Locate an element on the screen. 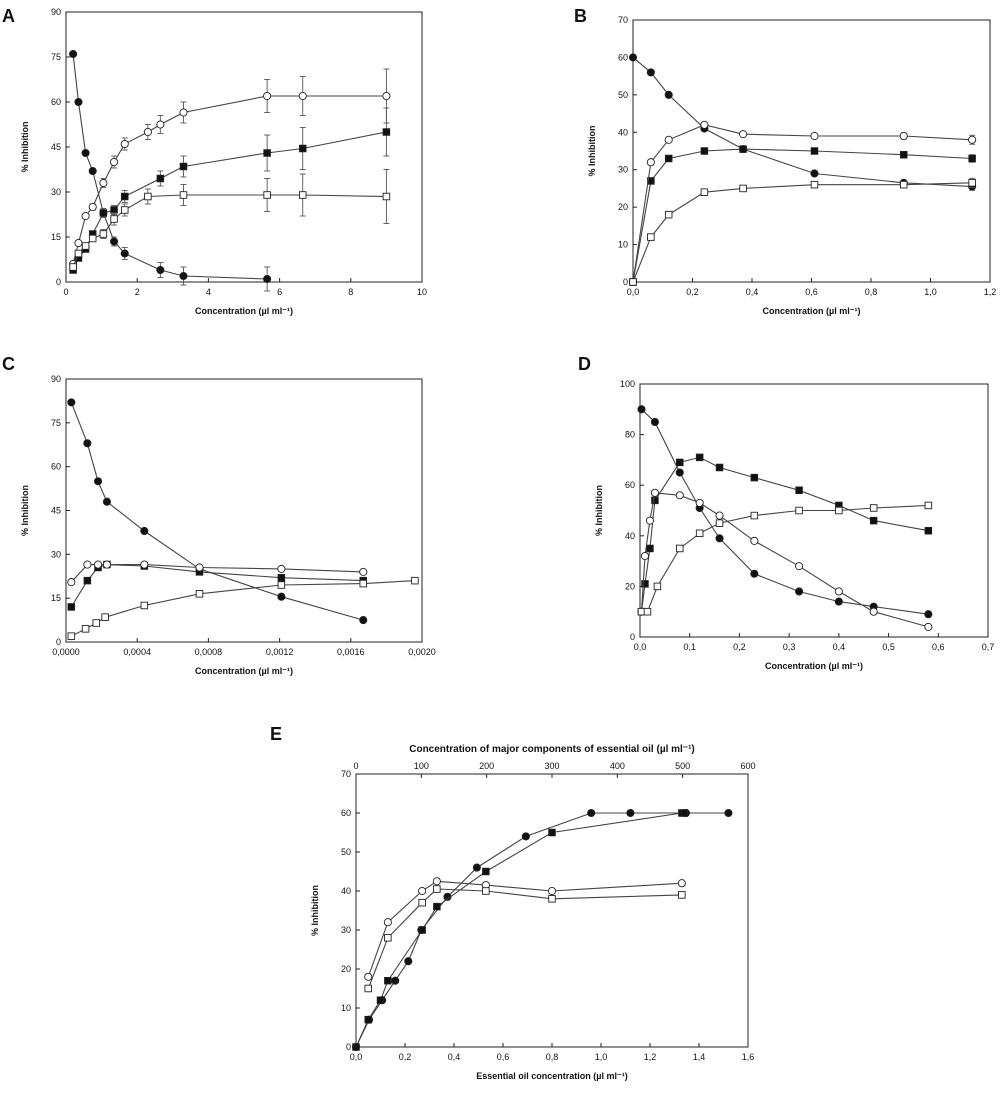 This screenshot has width=1000, height=1093. x-tick-label: 0,0004 is located at coordinates (137, 652).